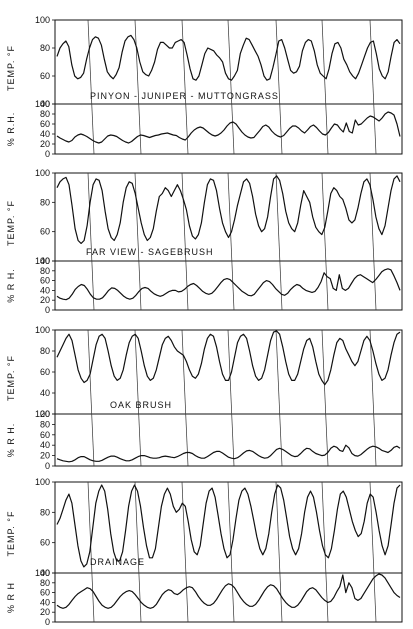  I want to click on panel-title: DRAINAGE, so click(117, 562).